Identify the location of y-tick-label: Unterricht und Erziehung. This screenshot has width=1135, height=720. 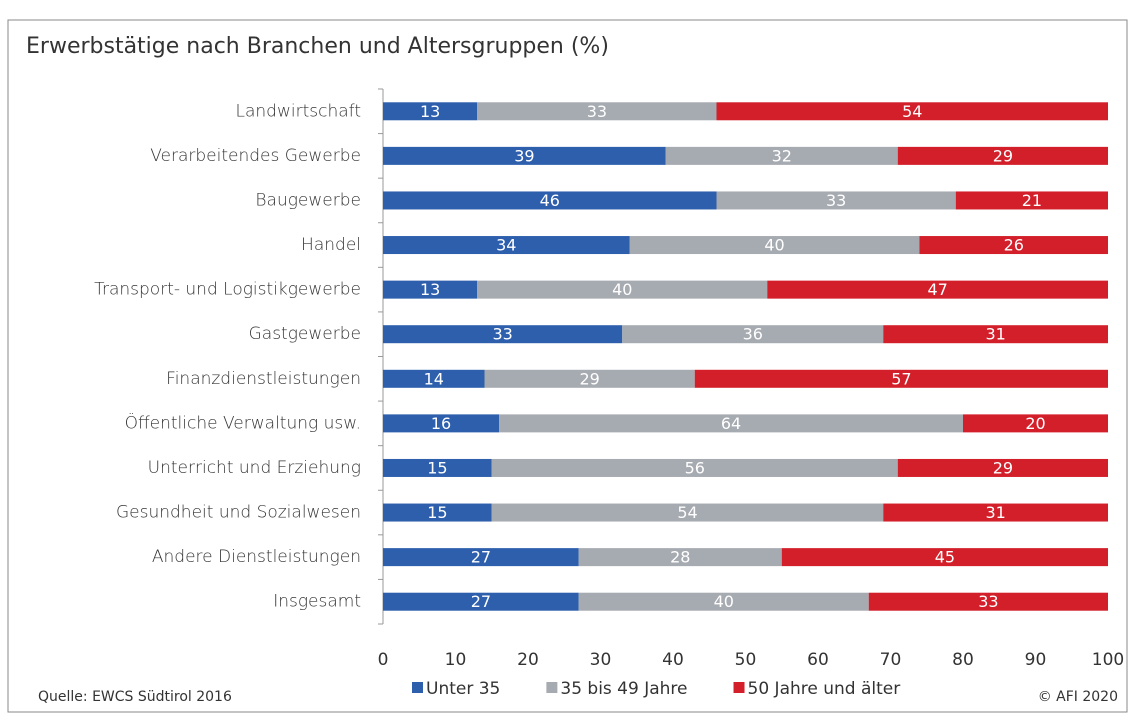
(254, 468).